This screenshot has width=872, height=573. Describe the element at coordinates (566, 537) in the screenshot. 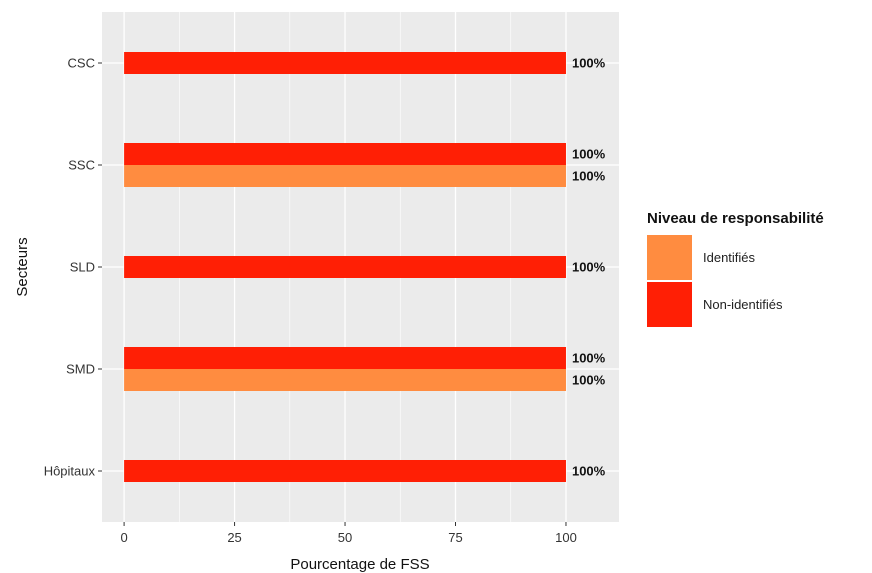

I see `x-tick-label: 100` at that location.